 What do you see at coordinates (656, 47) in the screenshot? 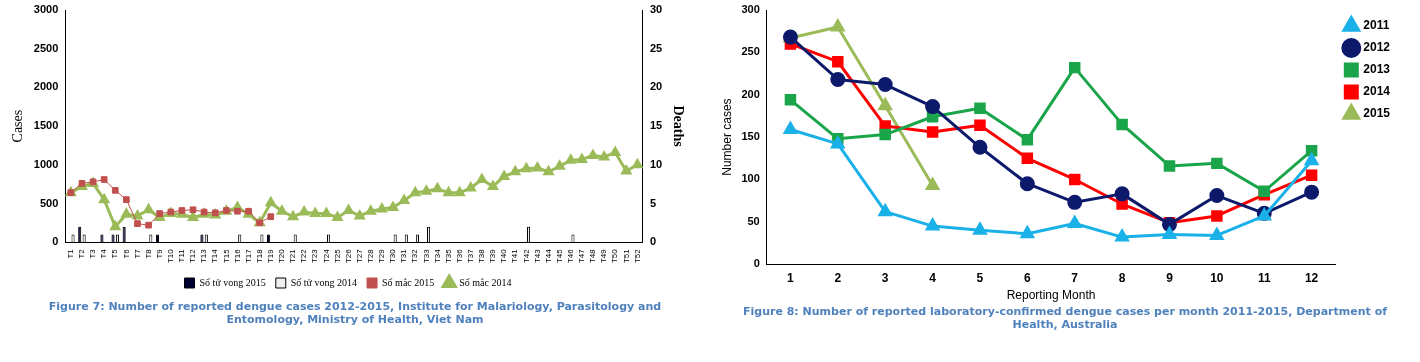
I see `y2-tick-label: 25` at bounding box center [656, 47].